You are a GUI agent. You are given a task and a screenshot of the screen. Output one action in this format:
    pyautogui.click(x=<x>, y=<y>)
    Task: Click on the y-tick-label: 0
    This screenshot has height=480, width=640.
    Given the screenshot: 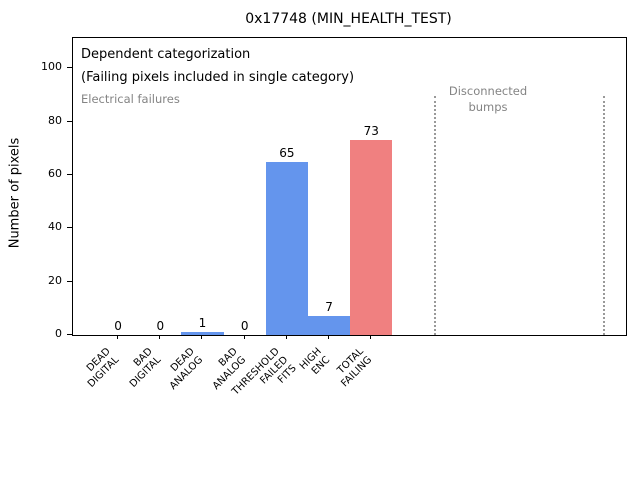 What is the action you would take?
    pyautogui.click(x=58, y=333)
    